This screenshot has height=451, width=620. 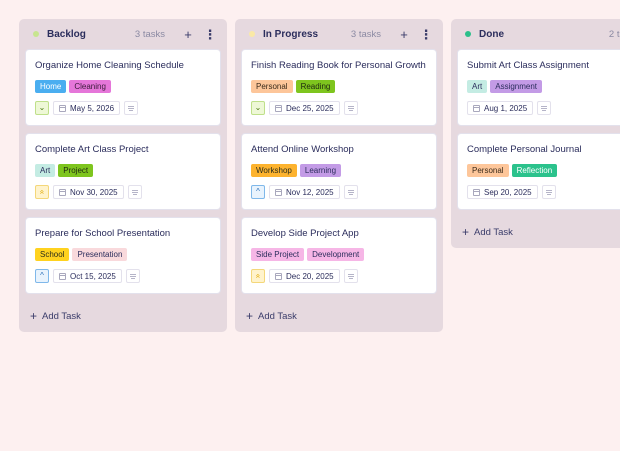 I want to click on task-meta: ^ Oct 15, 2025, so click(x=123, y=276).